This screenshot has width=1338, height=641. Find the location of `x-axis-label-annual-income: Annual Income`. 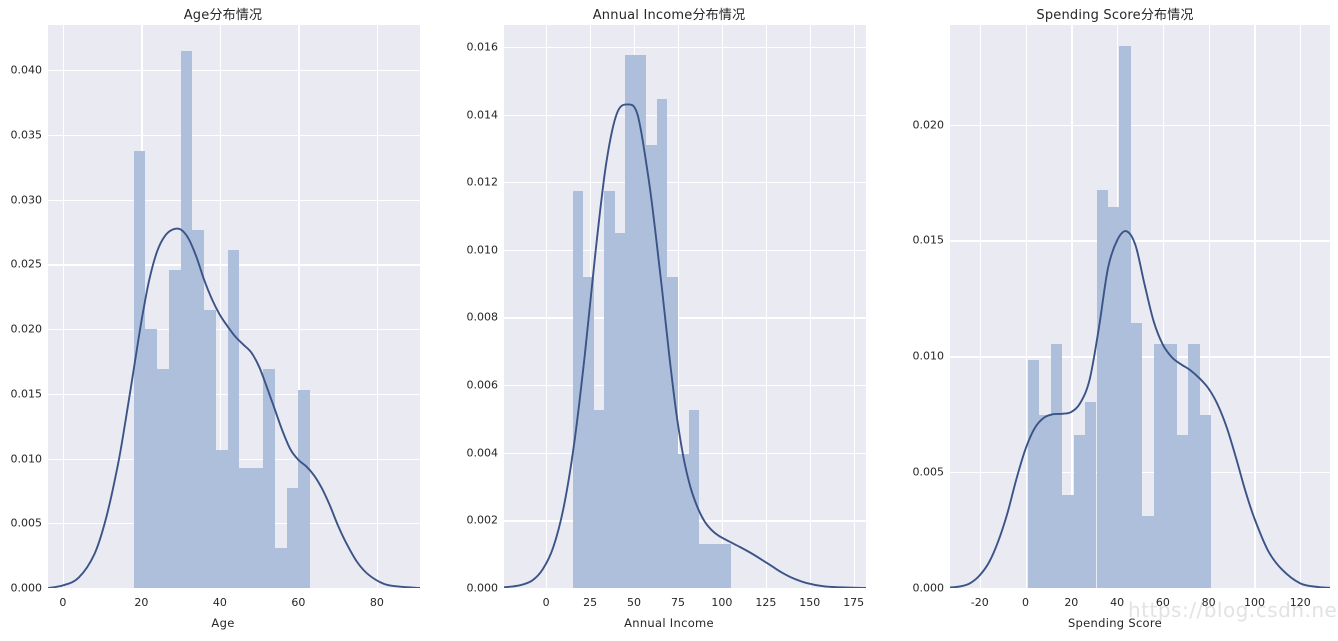

x-axis-label-annual-income: Annual Income is located at coordinates (669, 623).